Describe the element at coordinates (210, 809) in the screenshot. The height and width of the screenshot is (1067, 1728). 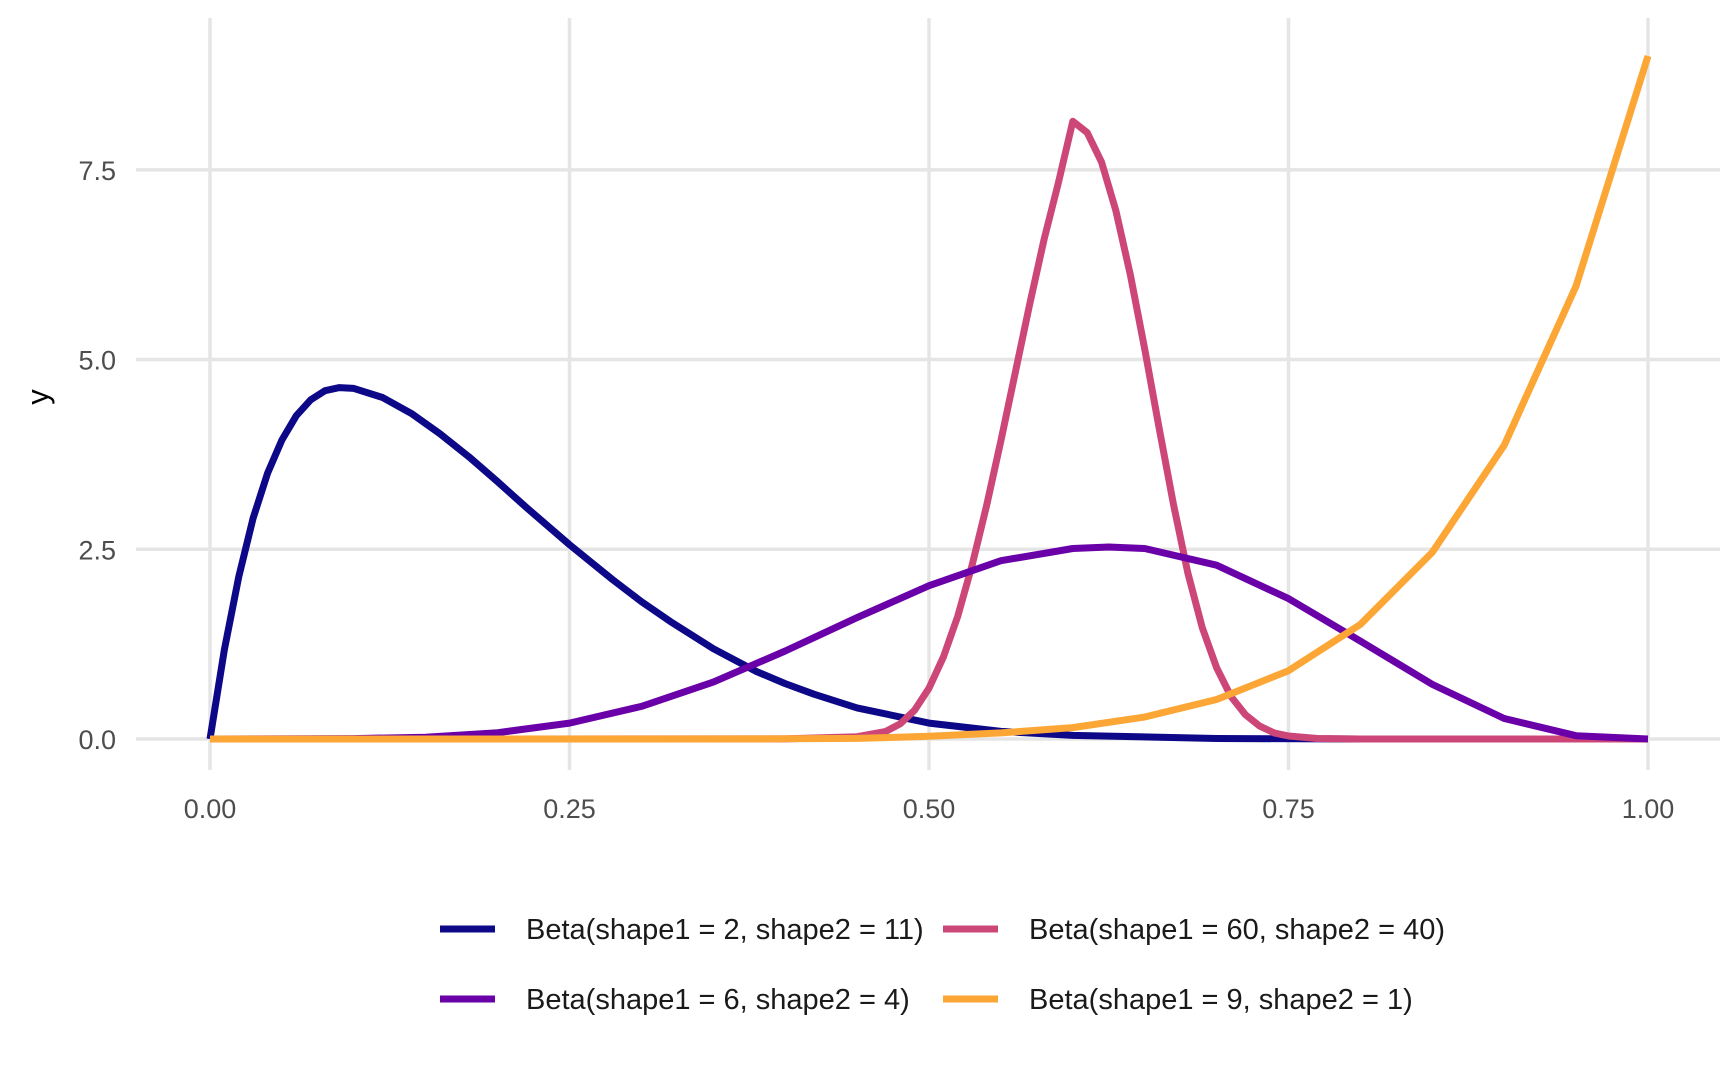
I see `x-tick-label: 0.00` at that location.